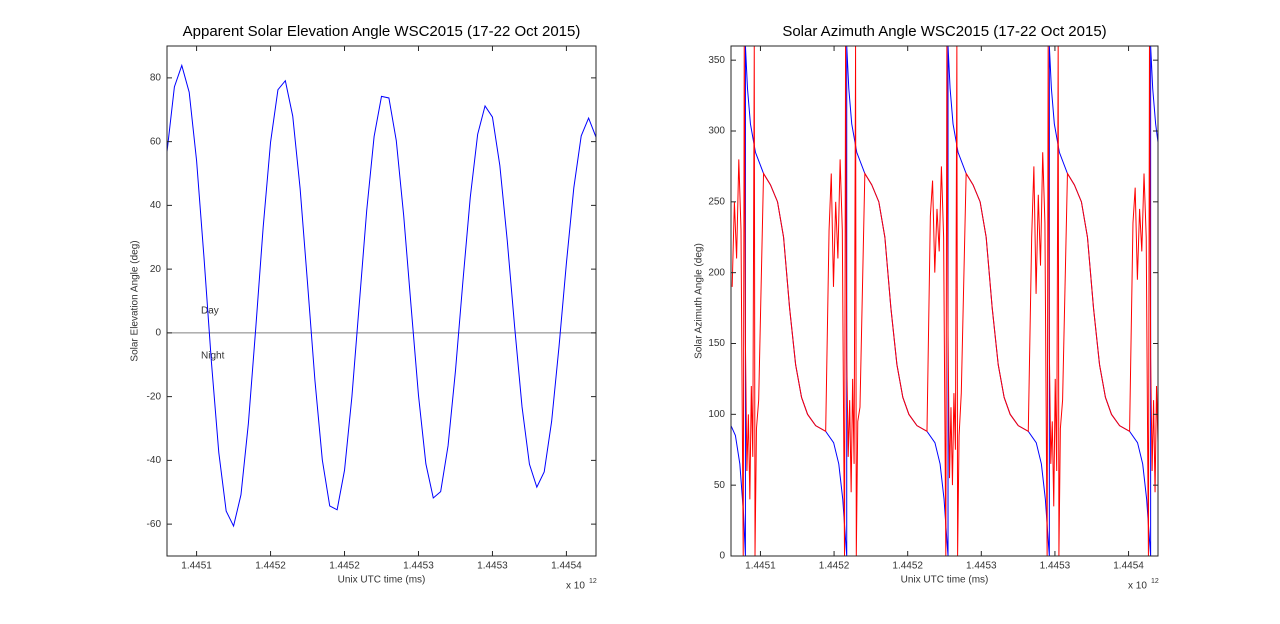 This screenshot has width=1280, height=624. What do you see at coordinates (156, 141) in the screenshot?
I see `y-tick-label: 60` at bounding box center [156, 141].